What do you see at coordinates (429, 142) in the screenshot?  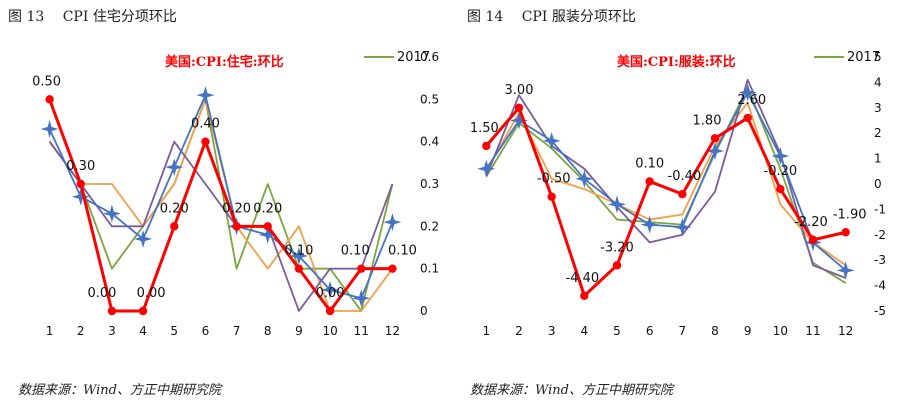 I see `y-tick-label: 0.4` at bounding box center [429, 142].